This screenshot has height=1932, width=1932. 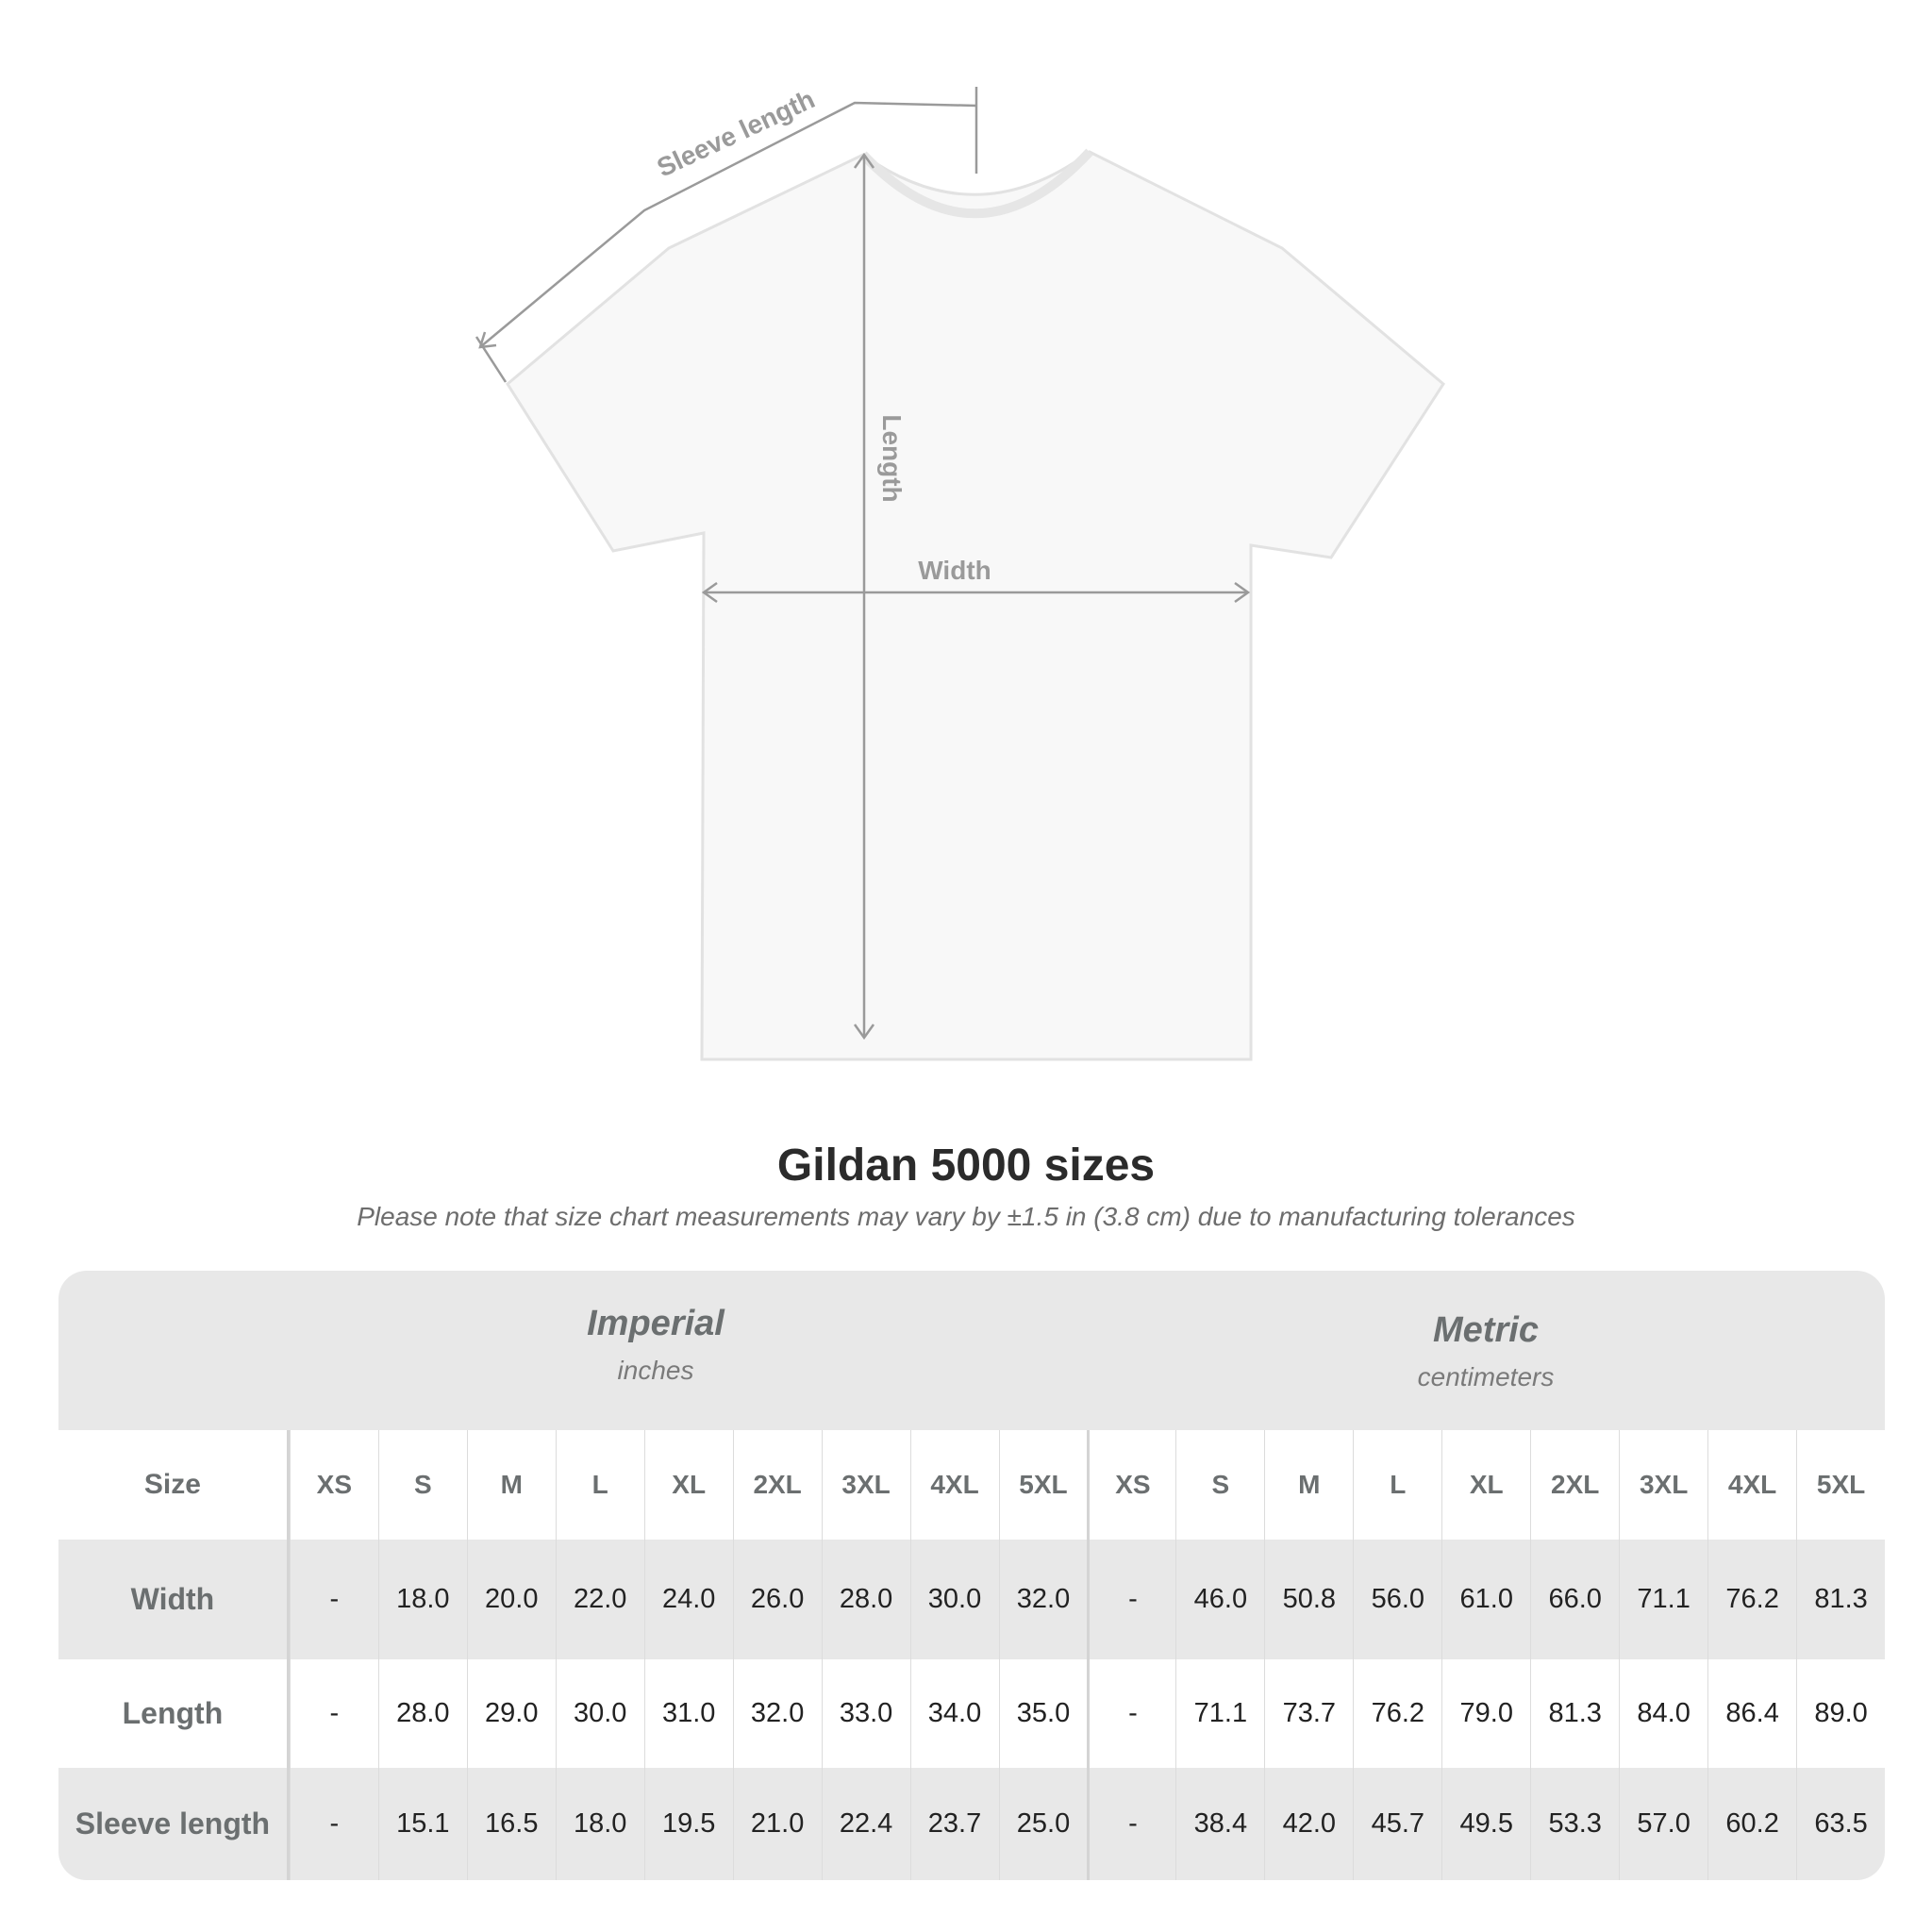 I want to click on value-cell: 50.8, so click(x=1309, y=1599).